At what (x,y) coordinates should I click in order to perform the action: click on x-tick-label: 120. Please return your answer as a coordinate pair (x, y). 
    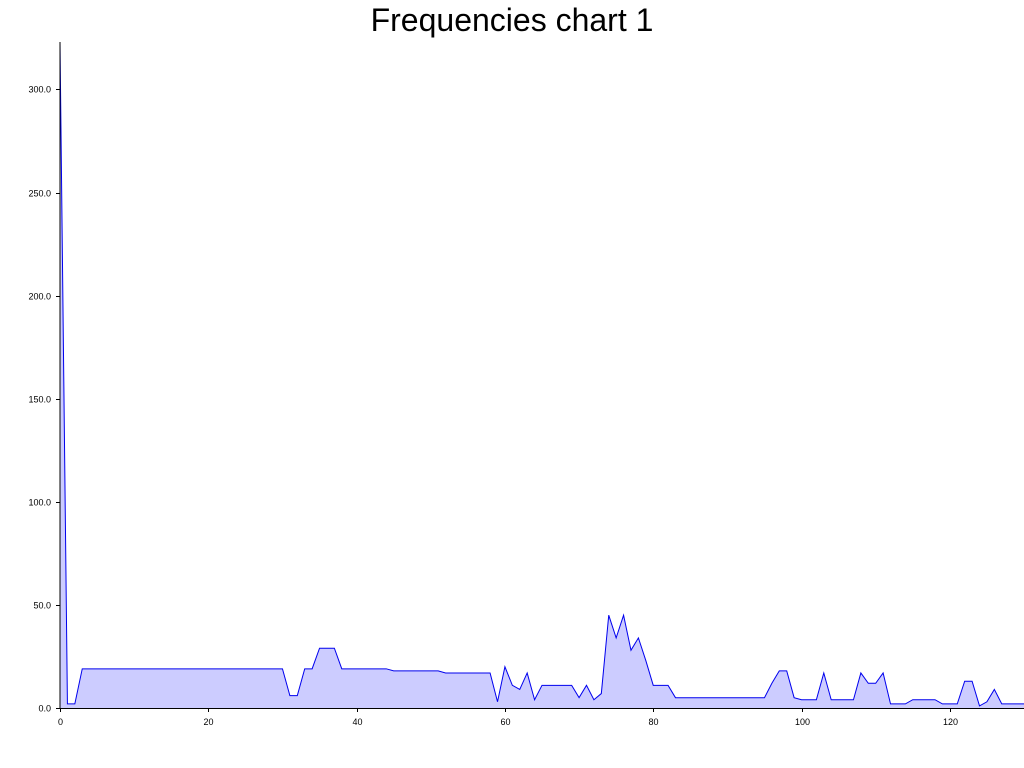
    Looking at the image, I should click on (950, 722).